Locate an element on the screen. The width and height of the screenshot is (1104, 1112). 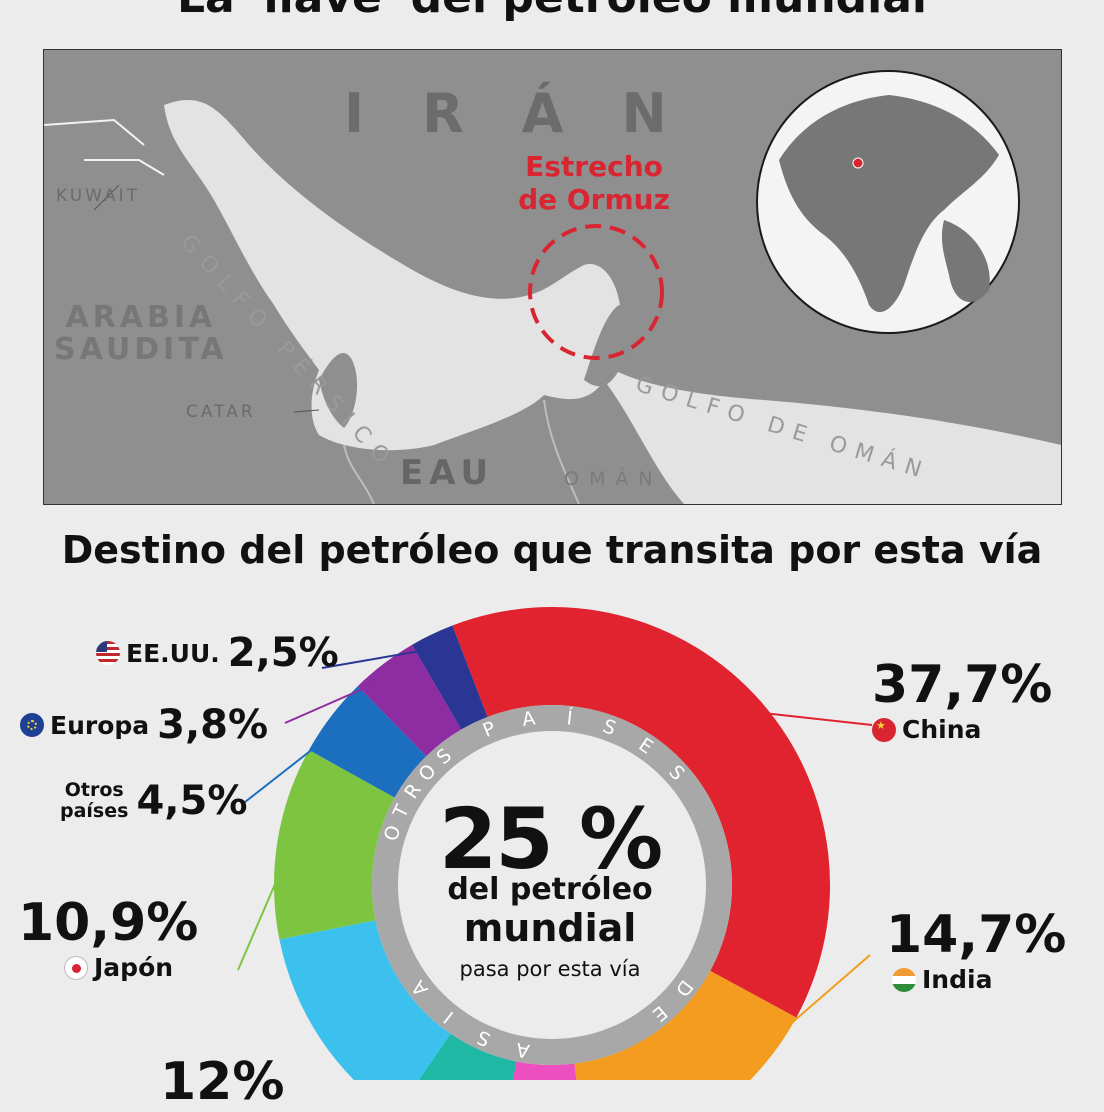
legend-india: 14,7% India is located at coordinates (976, 949).